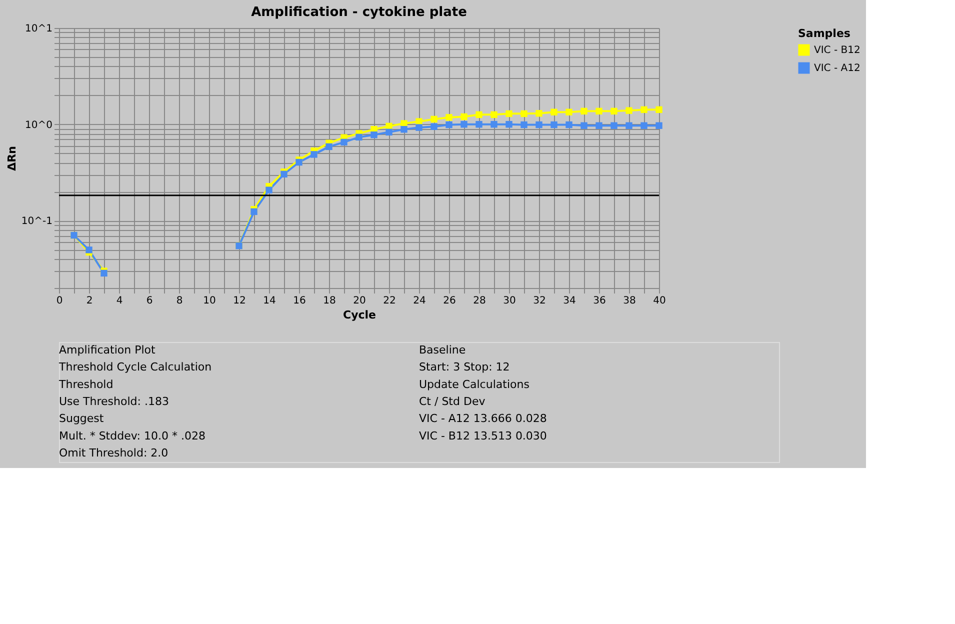 This screenshot has width=955, height=624. Describe the element at coordinates (449, 301) in the screenshot. I see `x-tick-label: 26` at that location.